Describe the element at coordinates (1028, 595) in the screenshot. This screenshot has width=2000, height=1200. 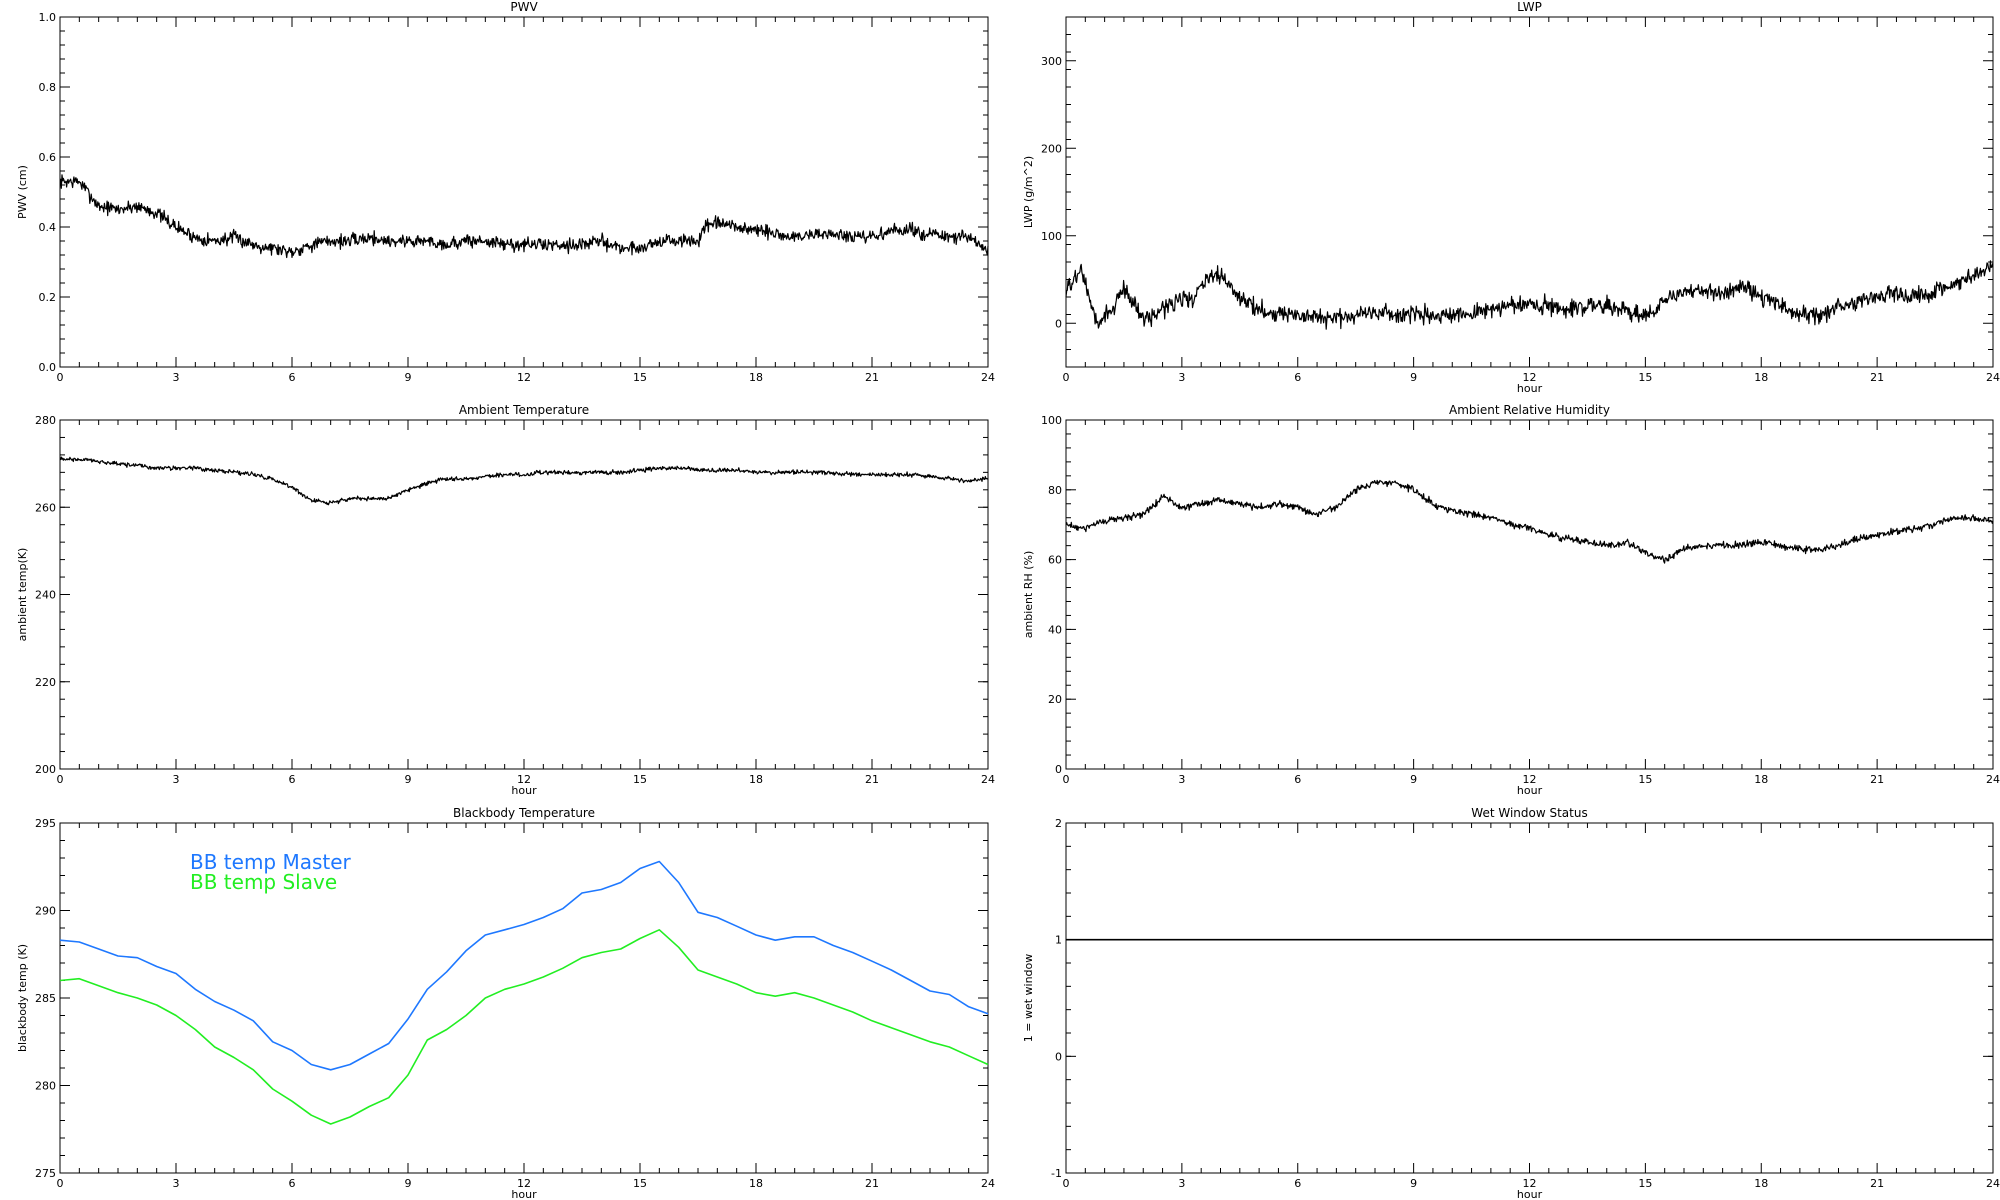
I see `y-axis-label: ambient RH (%)` at that location.